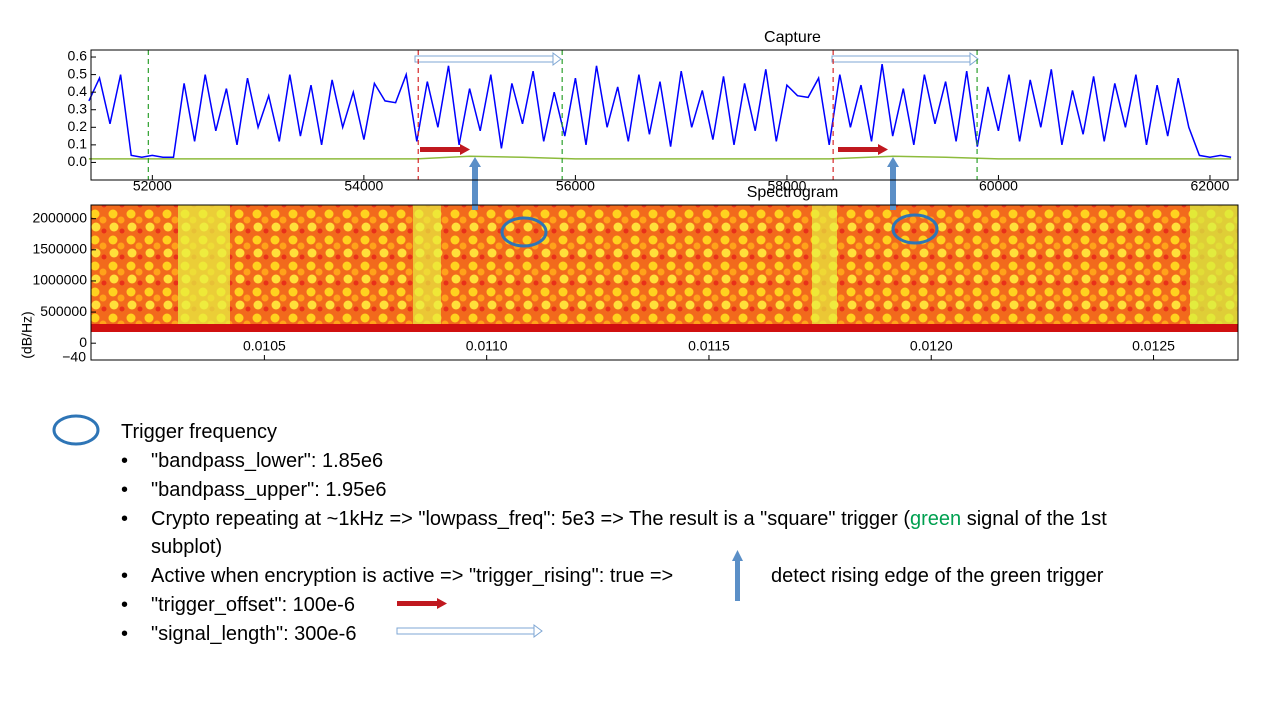 The width and height of the screenshot is (1280, 720). I want to click on x-tick-label: 0.0110, so click(487, 346).